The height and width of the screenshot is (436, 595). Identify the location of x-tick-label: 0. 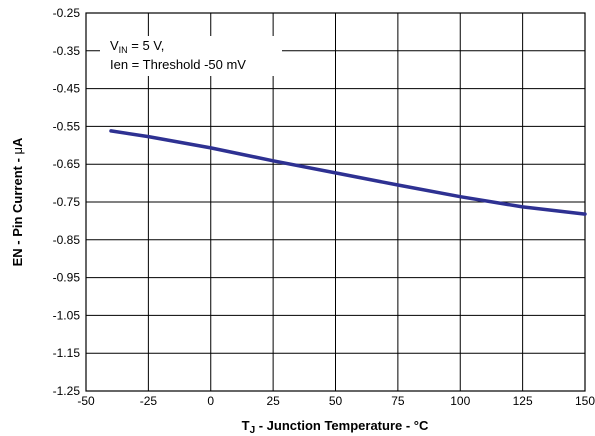
(210, 401).